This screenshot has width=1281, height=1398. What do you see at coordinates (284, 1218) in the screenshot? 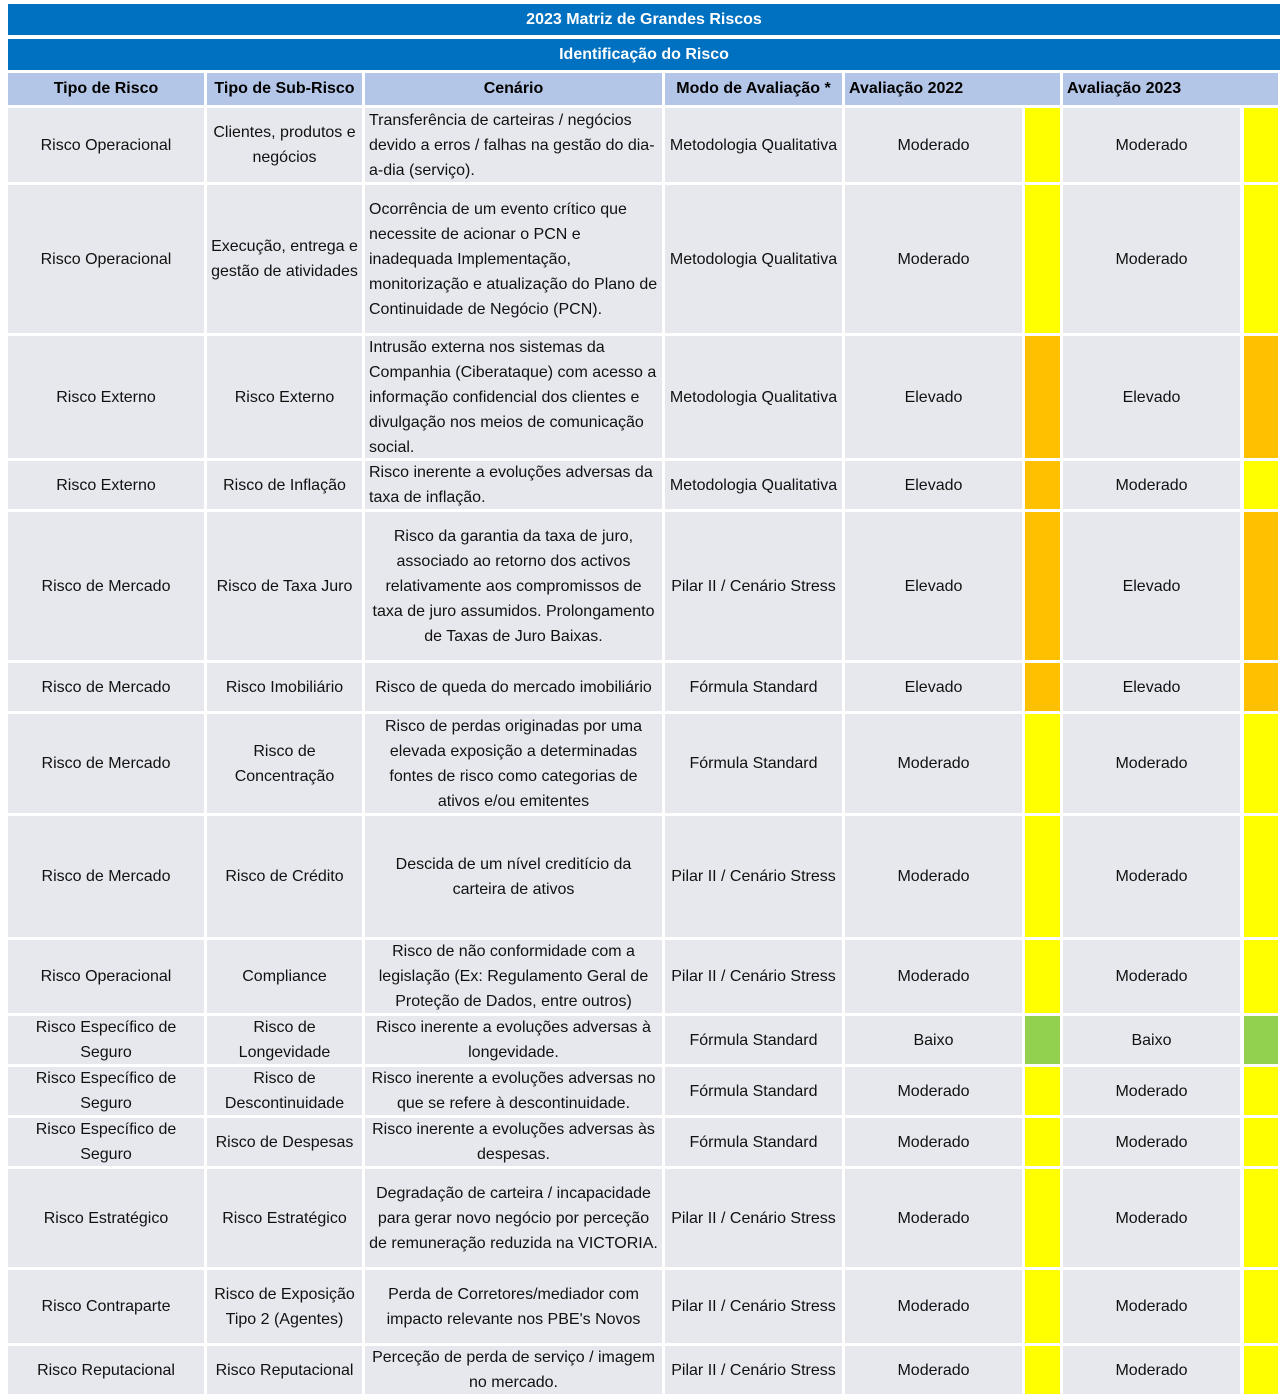
I see `cell-tipo-de-sub-risco: Risco Estratégico` at bounding box center [284, 1218].